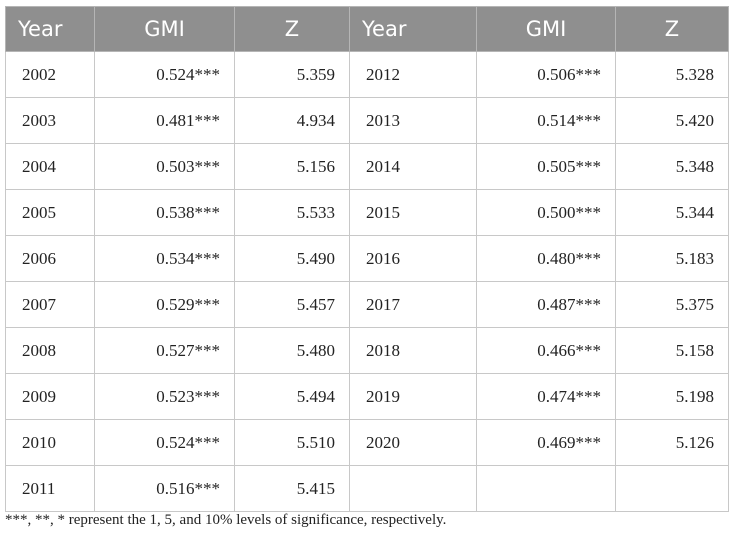 The image size is (735, 543). I want to click on cell-year: 2009, so click(50, 396).